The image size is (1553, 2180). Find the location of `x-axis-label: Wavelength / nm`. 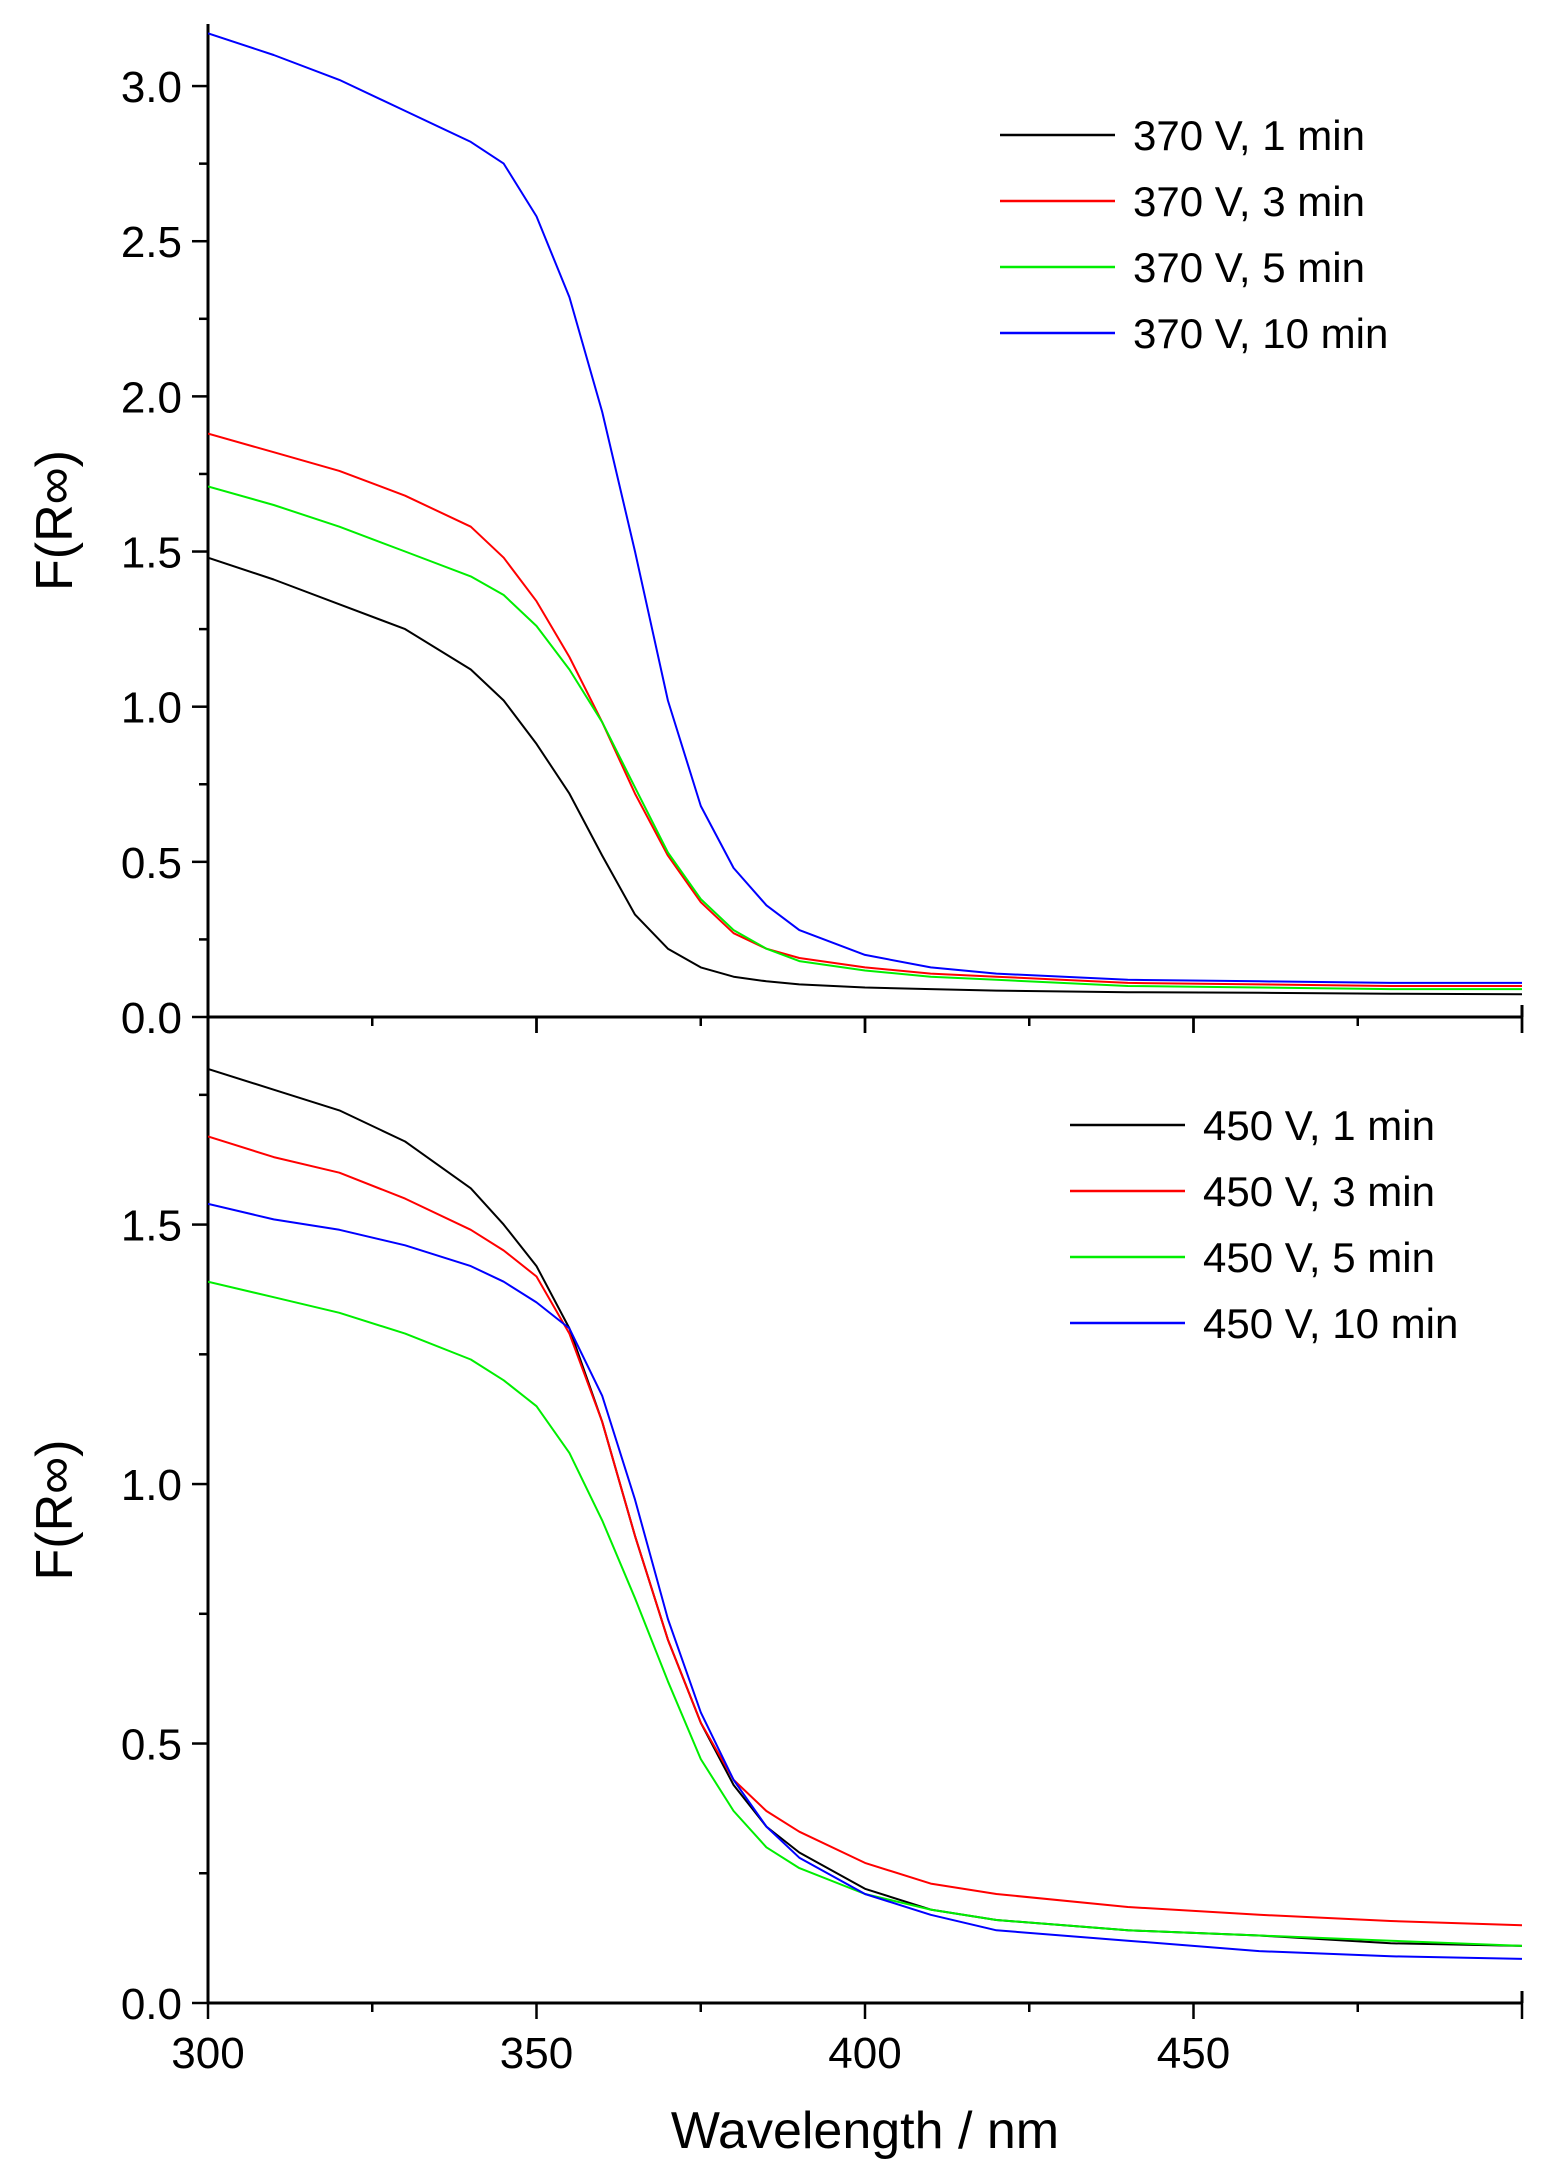

x-axis-label: Wavelength / nm is located at coordinates (865, 2131).